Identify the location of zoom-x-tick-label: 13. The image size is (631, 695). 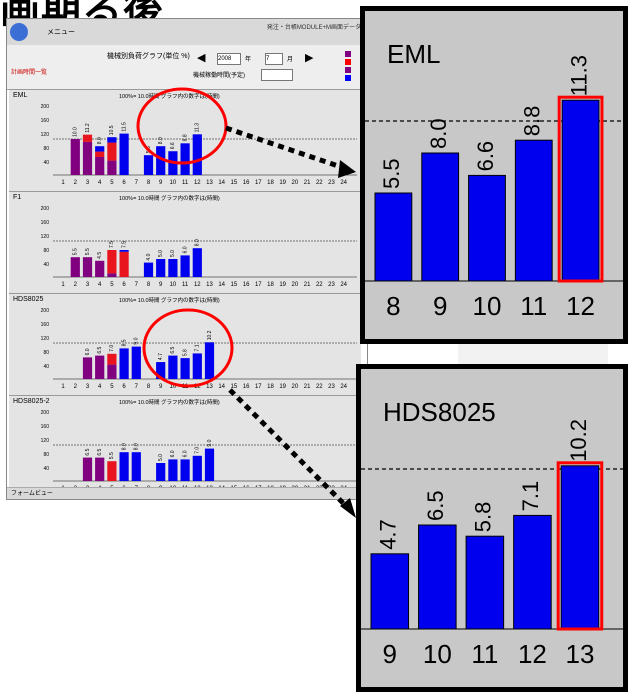
(580, 654).